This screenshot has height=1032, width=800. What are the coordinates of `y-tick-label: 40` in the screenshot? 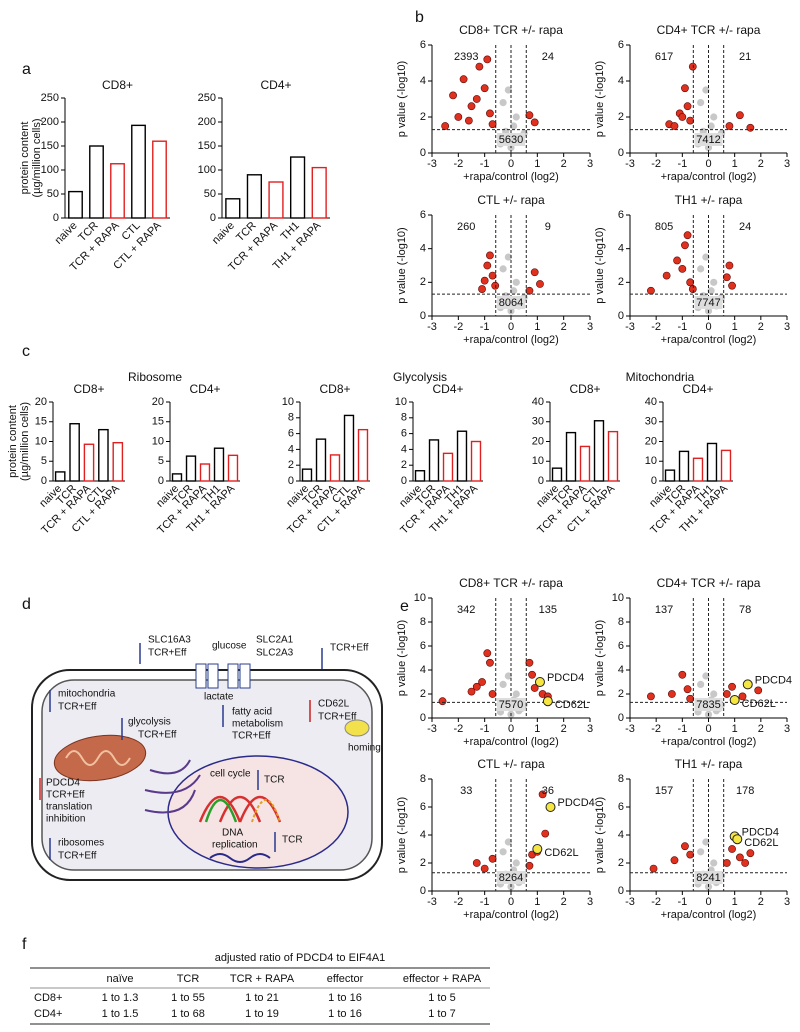 It's located at (651, 402).